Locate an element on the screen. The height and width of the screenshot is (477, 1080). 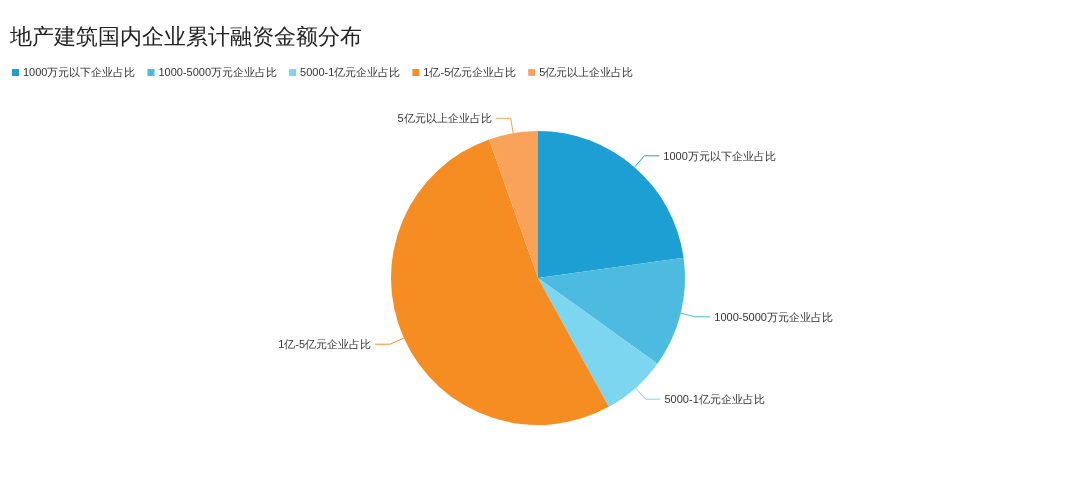
legend-label: 1000万元以下企业占比 is located at coordinates (79, 72).